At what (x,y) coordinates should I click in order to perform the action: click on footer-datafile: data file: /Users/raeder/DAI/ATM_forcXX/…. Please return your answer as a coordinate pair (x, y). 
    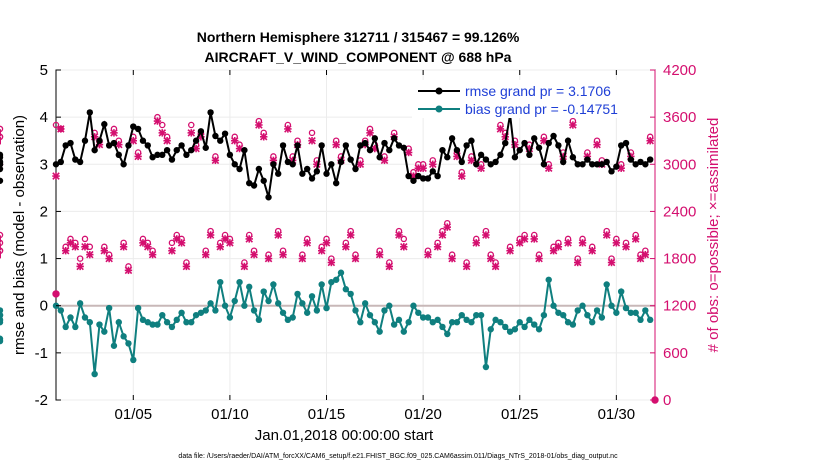
    Looking at the image, I should click on (398, 456).